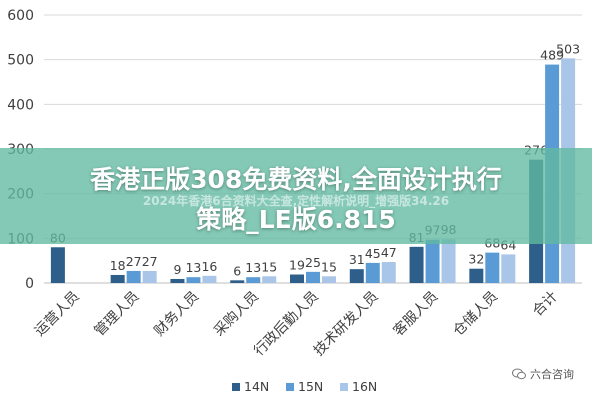  Describe the element at coordinates (296, 179) in the screenshot. I see `banner-title-line-1: 香港正版308免费资料,全面设计执行` at that location.